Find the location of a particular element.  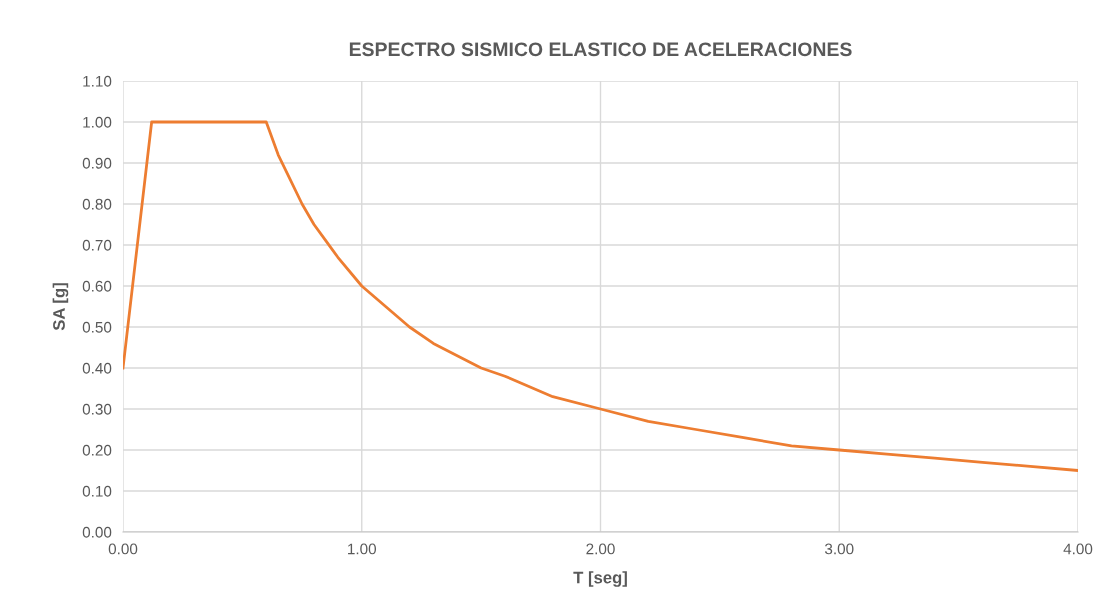

x-axis-title: T [seg] is located at coordinates (600, 579).